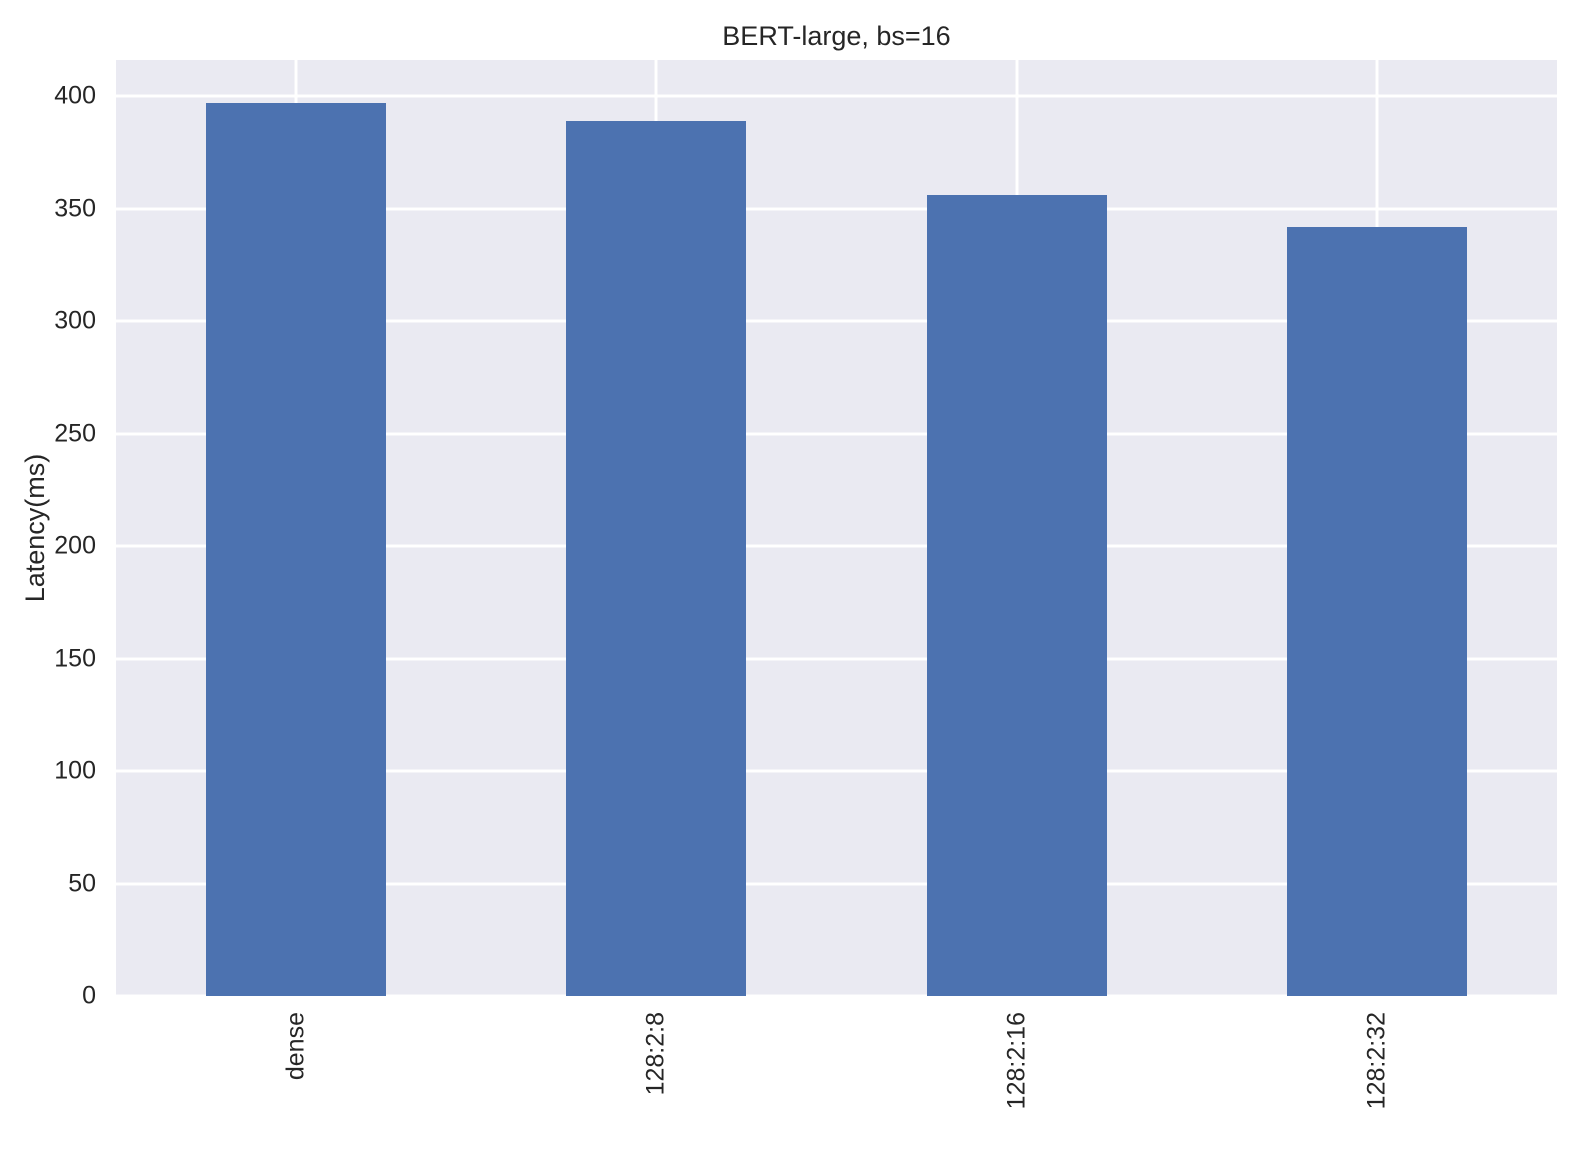 The image size is (1584, 1152). Describe the element at coordinates (1376, 611) in the screenshot. I see `bar-128:2:32` at that location.